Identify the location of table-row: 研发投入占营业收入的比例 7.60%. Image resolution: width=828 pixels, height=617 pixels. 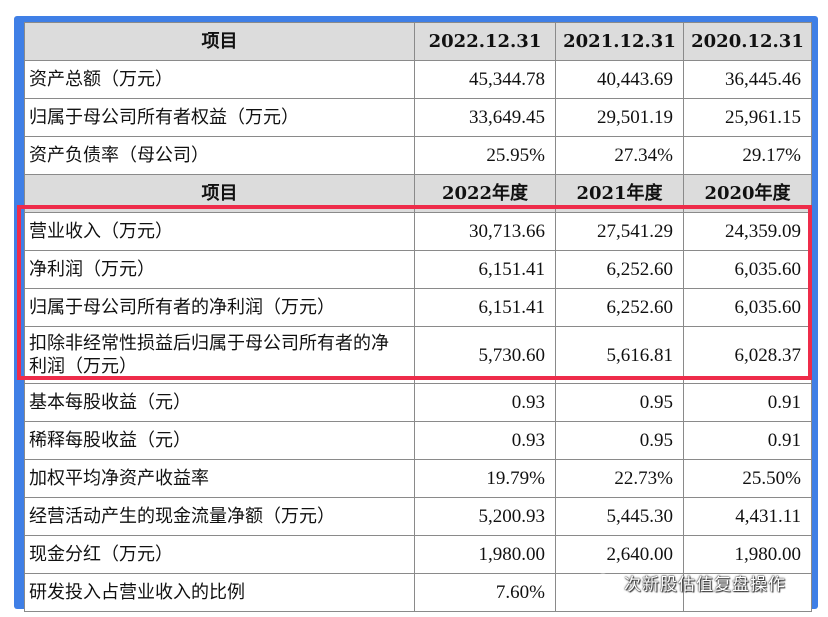
(418, 592).